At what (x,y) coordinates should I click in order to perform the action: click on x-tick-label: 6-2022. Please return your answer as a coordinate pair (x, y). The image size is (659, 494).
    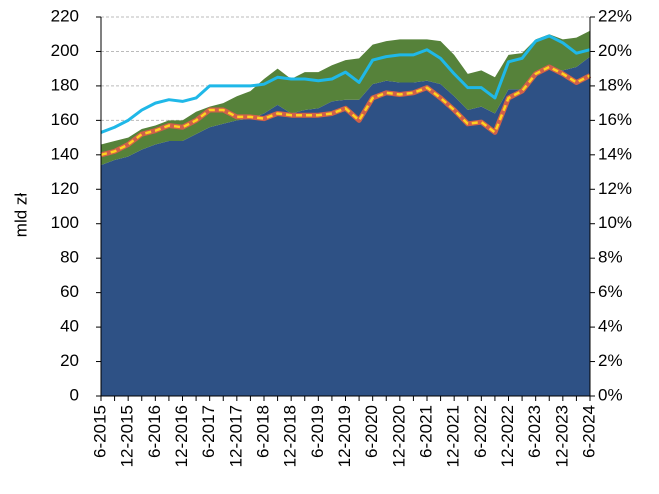
    Looking at the image, I should click on (480, 431).